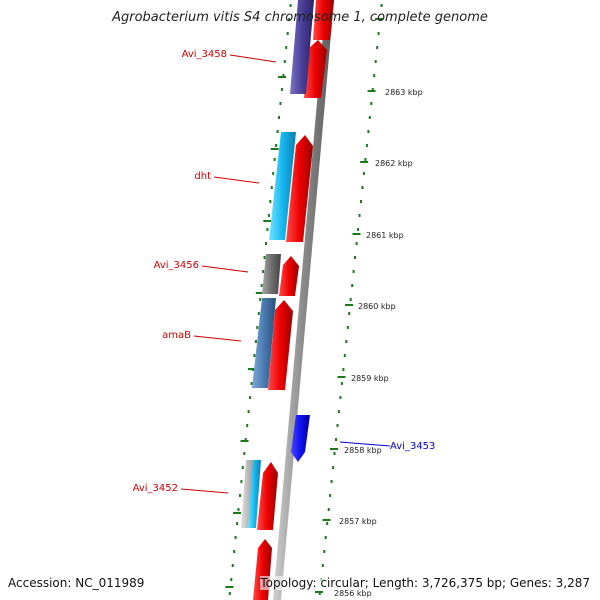 The image size is (600, 600). Describe the element at coordinates (254, 494) in the screenshot. I see `gene-feature-cyan-avi3452` at that location.